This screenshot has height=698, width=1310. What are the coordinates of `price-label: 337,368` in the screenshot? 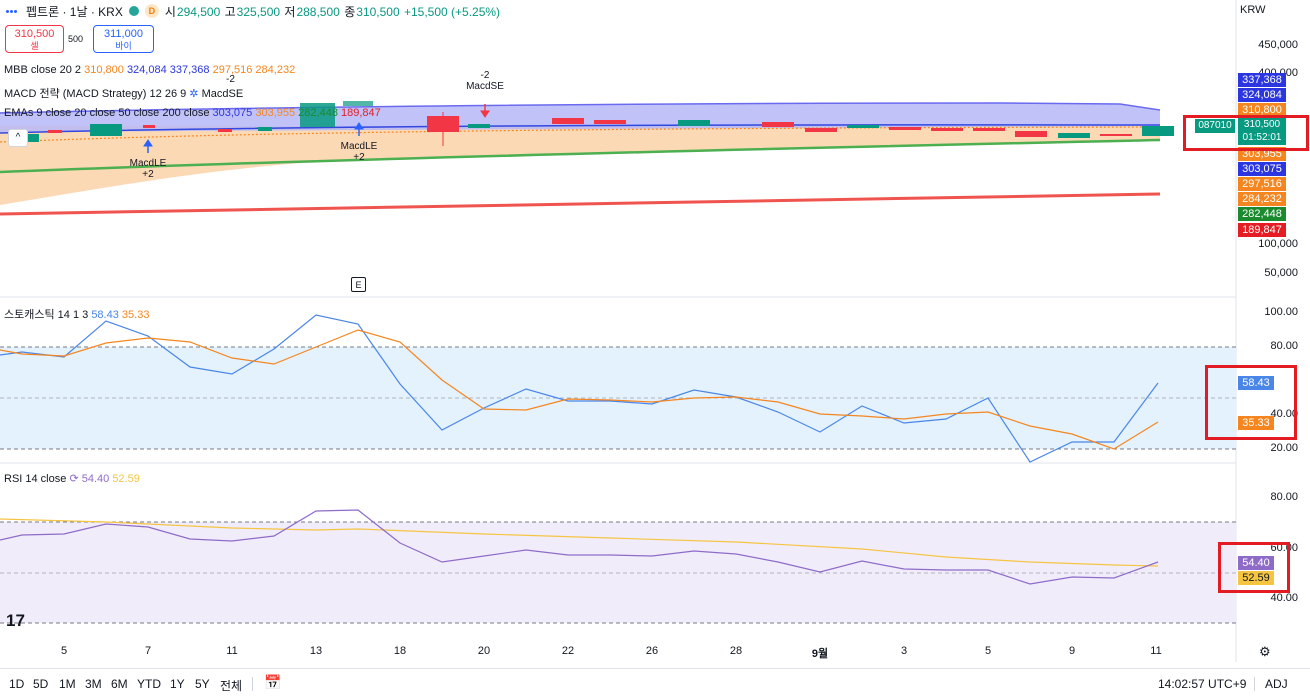 It's located at (1262, 80).